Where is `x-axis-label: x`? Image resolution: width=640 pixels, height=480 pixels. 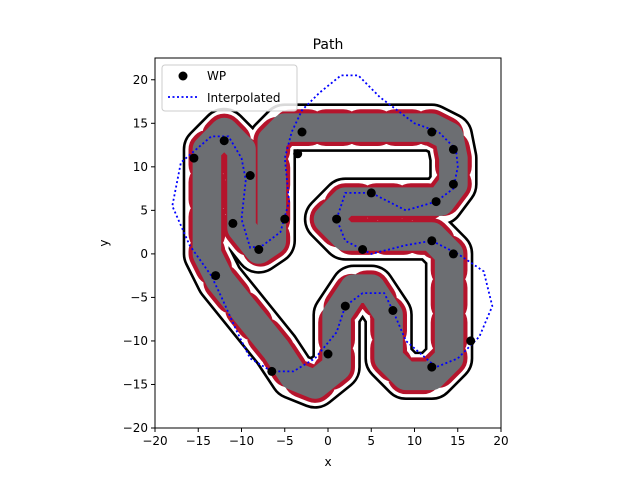 x-axis-label: x is located at coordinates (327, 462).